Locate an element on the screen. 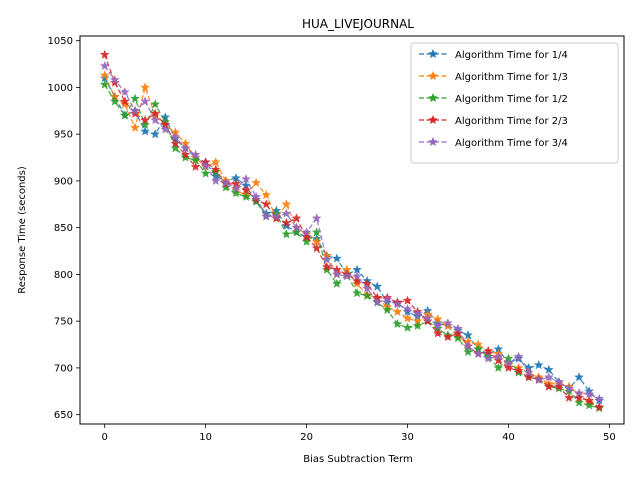  legend-box is located at coordinates (514, 103).